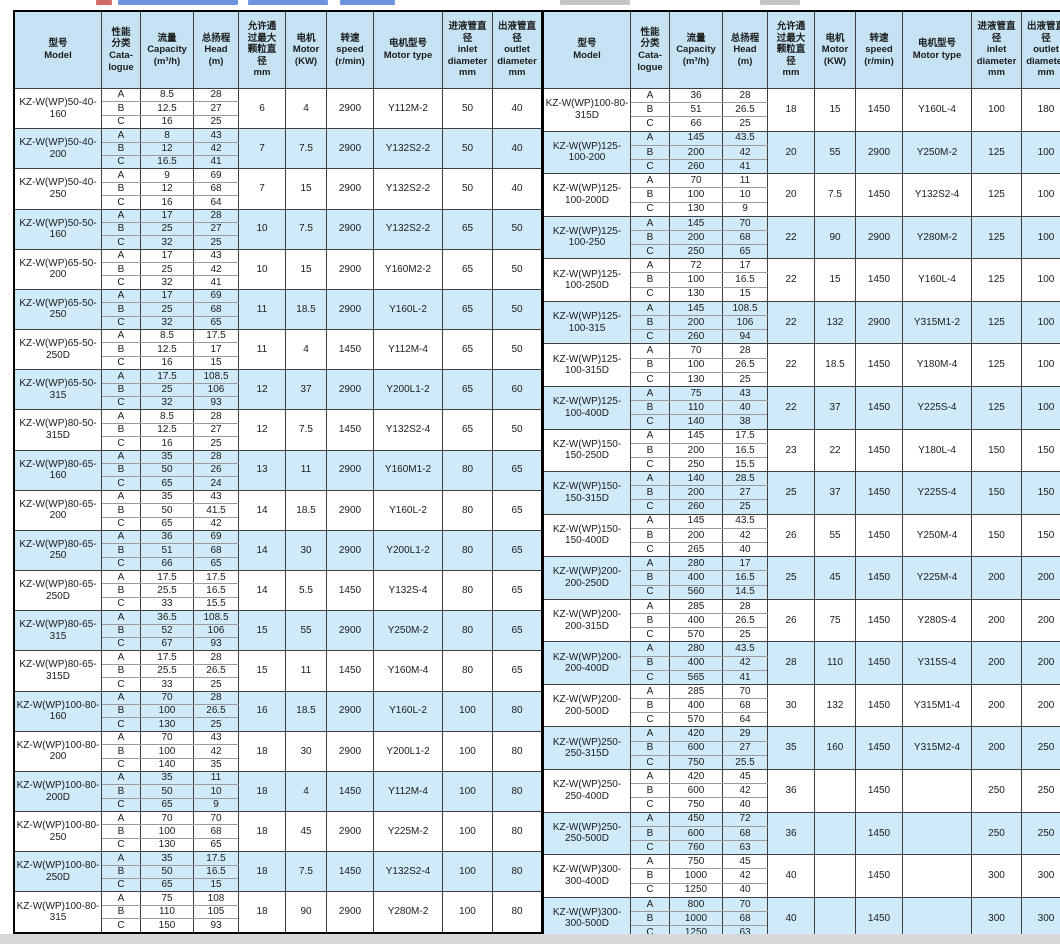  I want to click on table-row: C 570 25, so click(801, 635).